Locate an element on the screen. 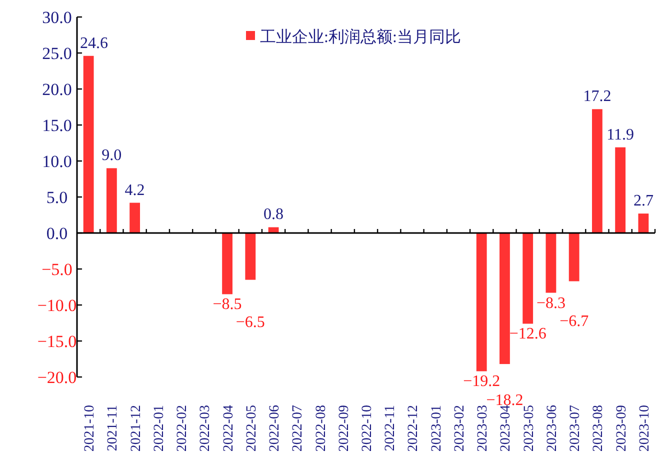 This screenshot has height=463, width=668. x-tick-label: 2021-10 is located at coordinates (90, 428).